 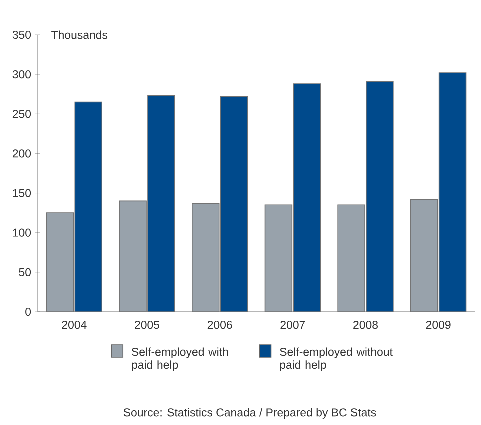 What do you see at coordinates (220, 325) in the screenshot?
I see `x-tick-label: 2006` at bounding box center [220, 325].